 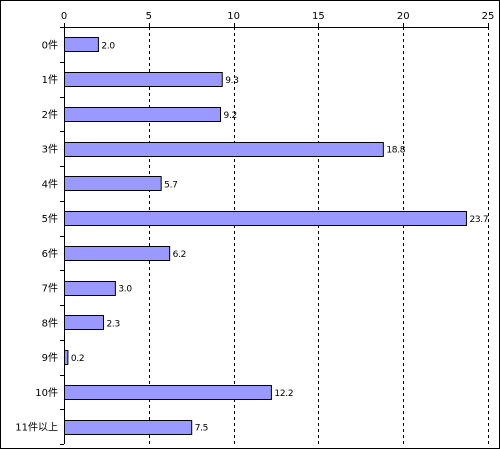 What do you see at coordinates (50, 115) in the screenshot?
I see `category-label: 2件` at bounding box center [50, 115].